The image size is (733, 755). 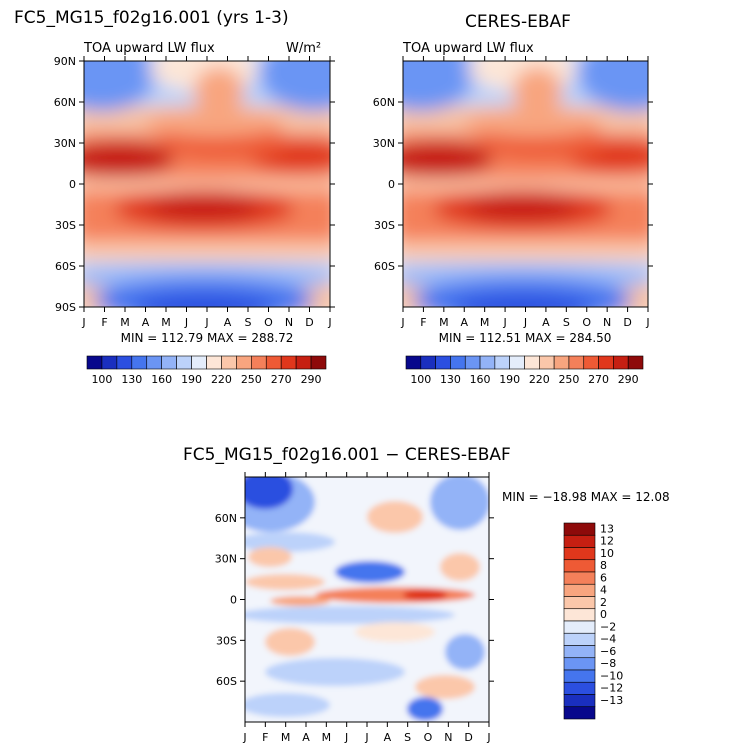 What do you see at coordinates (608, 639) in the screenshot?
I see `colorbar-label: −4` at bounding box center [608, 639].